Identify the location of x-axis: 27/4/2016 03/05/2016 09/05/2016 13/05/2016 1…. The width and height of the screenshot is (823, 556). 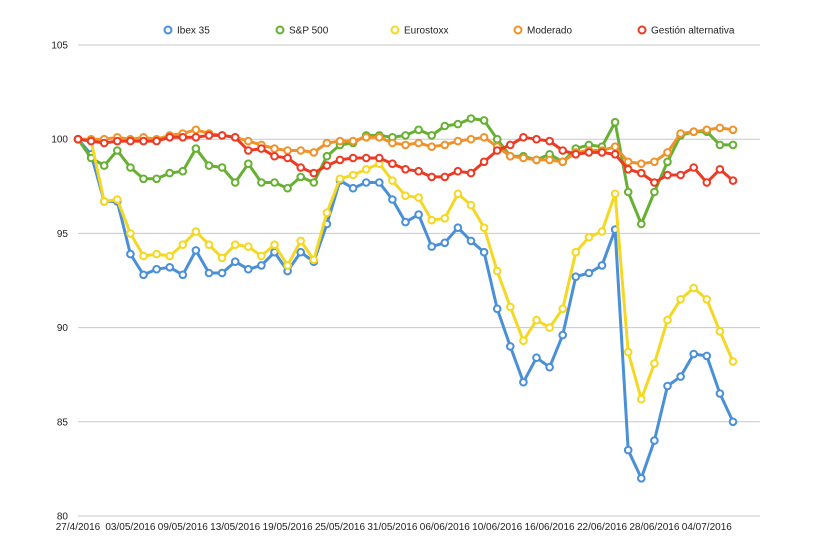
(394, 527).